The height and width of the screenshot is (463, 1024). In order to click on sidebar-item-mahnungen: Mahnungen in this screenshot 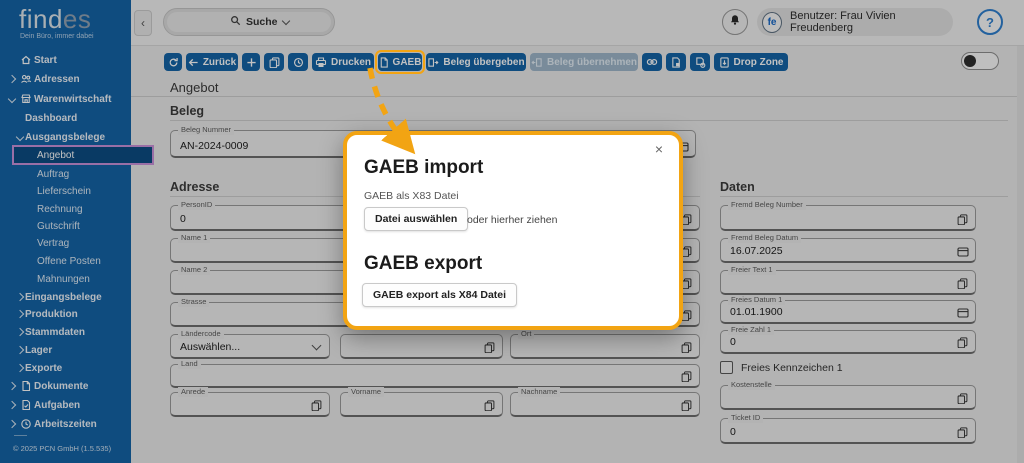, I will do `click(84, 279)`.